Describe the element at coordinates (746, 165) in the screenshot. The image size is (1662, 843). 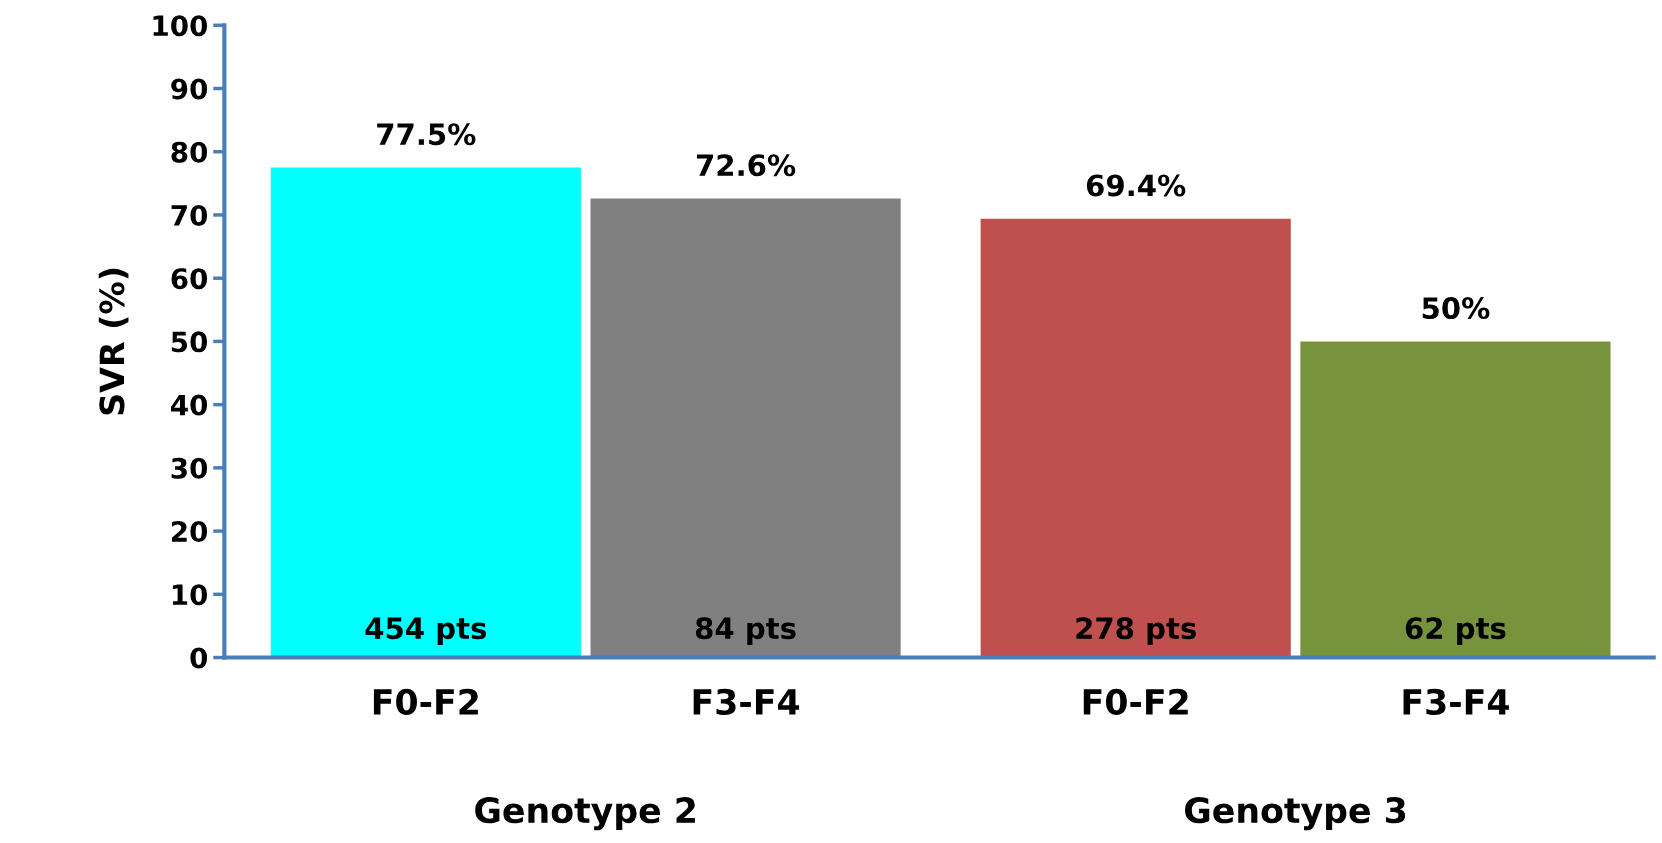
I see `data-label: 72.6%` at that location.